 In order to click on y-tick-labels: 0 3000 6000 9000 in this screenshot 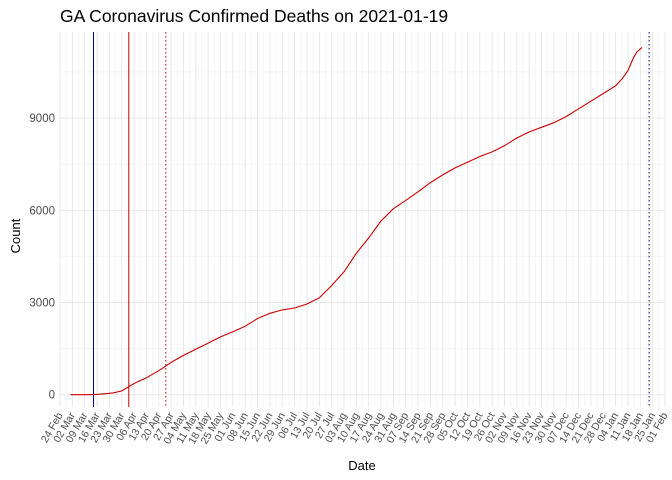, I will do `click(42, 257)`.